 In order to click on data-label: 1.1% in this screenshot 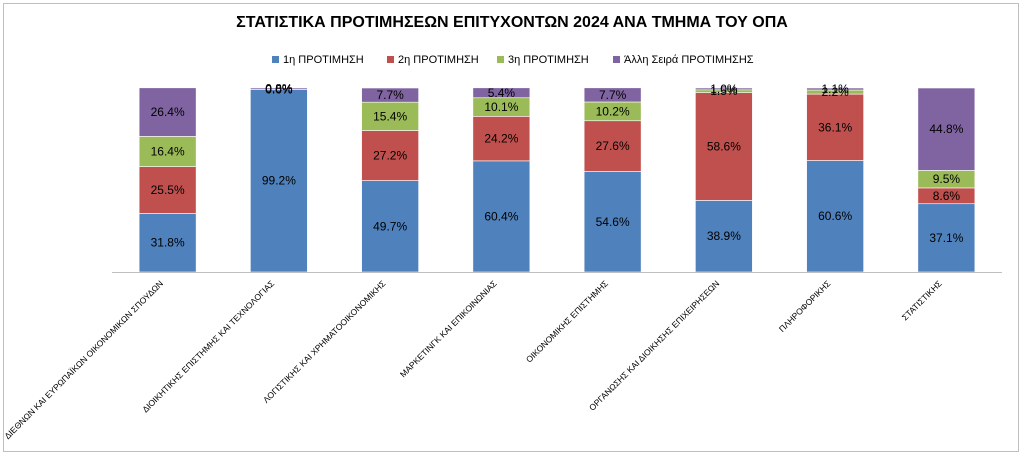, I will do `click(835, 89)`.